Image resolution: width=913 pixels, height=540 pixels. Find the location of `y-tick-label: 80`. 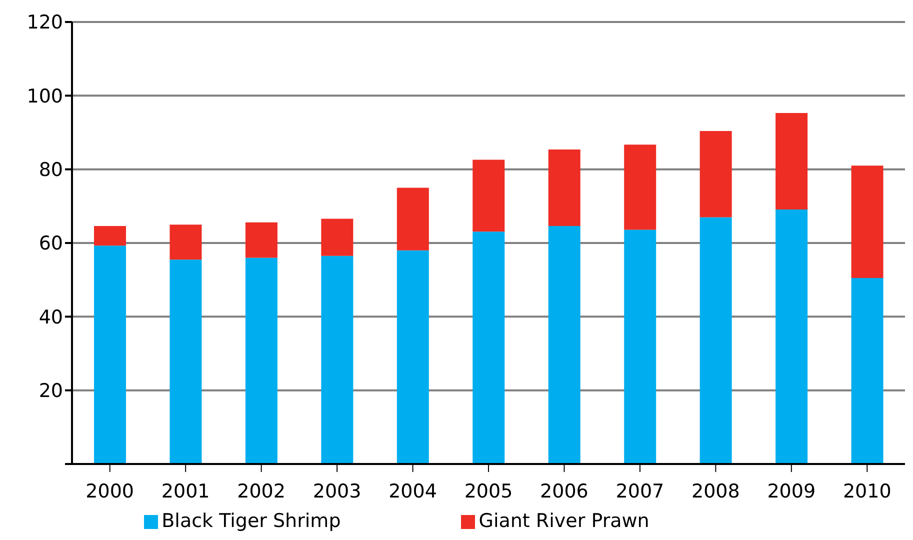

y-tick-label: 80 is located at coordinates (50, 170).